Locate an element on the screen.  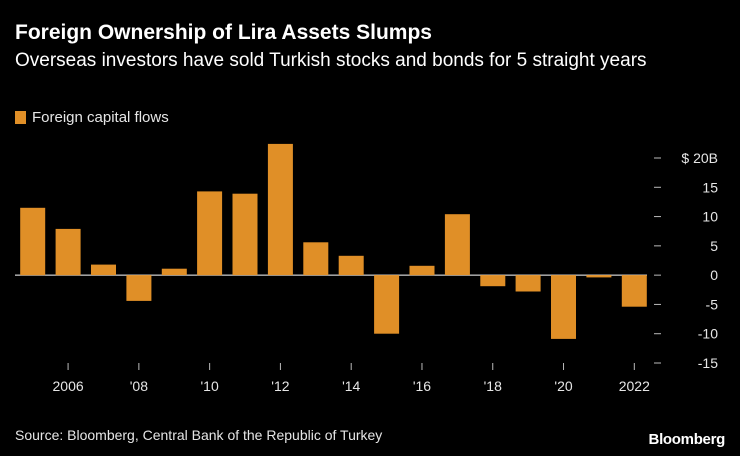
x-tick-label-2006: 2006 is located at coordinates (68, 386).